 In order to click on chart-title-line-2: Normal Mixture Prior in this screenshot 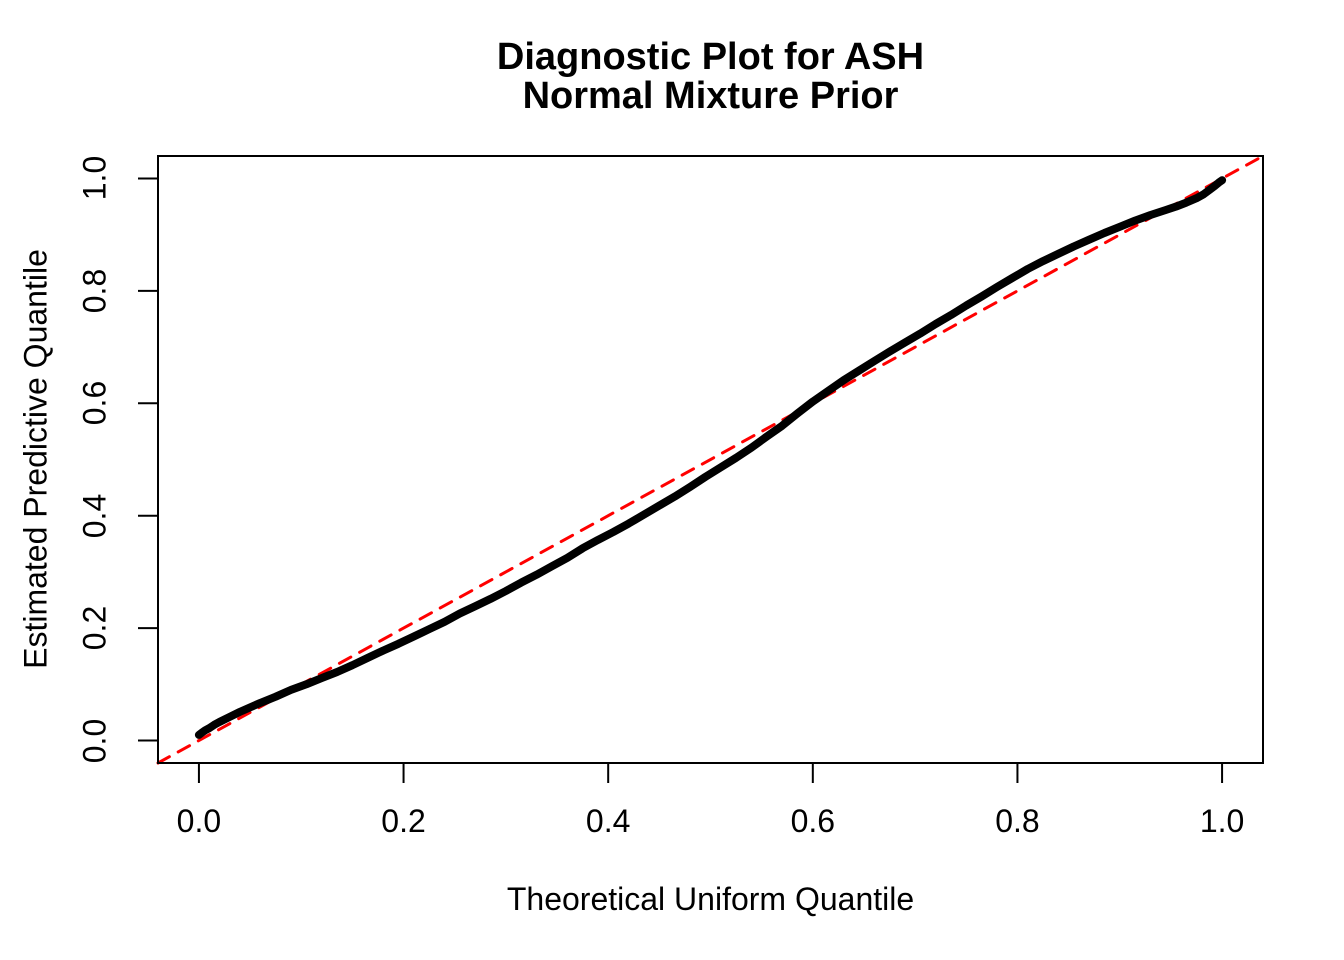, I will do `click(710, 96)`.